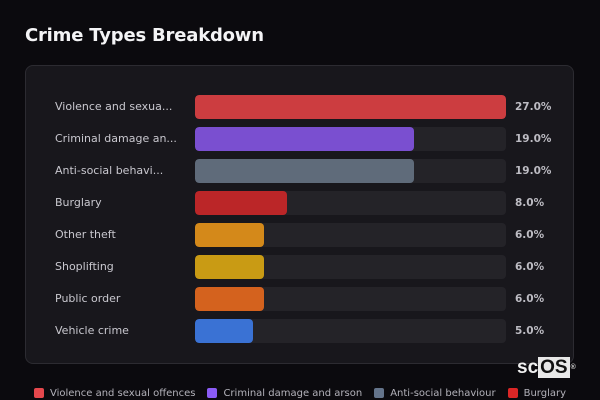  What do you see at coordinates (293, 393) in the screenshot?
I see `legend-label: Criminal damage and arson` at bounding box center [293, 393].